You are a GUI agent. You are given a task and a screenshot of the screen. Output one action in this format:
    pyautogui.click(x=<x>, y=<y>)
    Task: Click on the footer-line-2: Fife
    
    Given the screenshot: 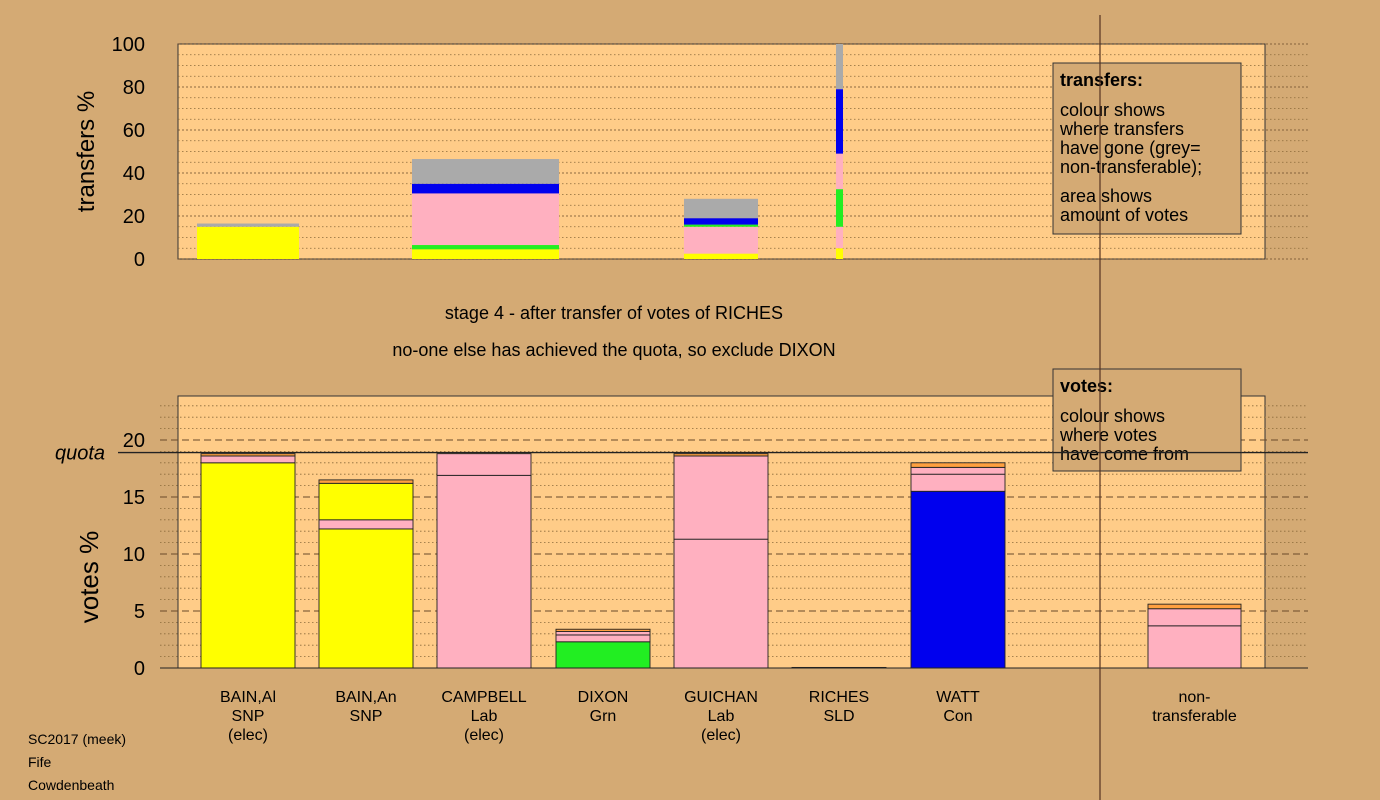 What is the action you would take?
    pyautogui.click(x=40, y=762)
    